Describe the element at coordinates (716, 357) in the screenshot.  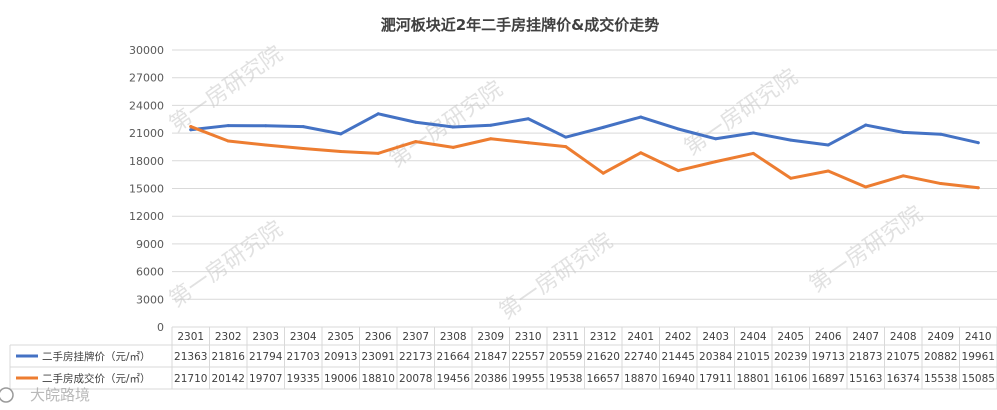
I see `data-label: 20384` at that location.